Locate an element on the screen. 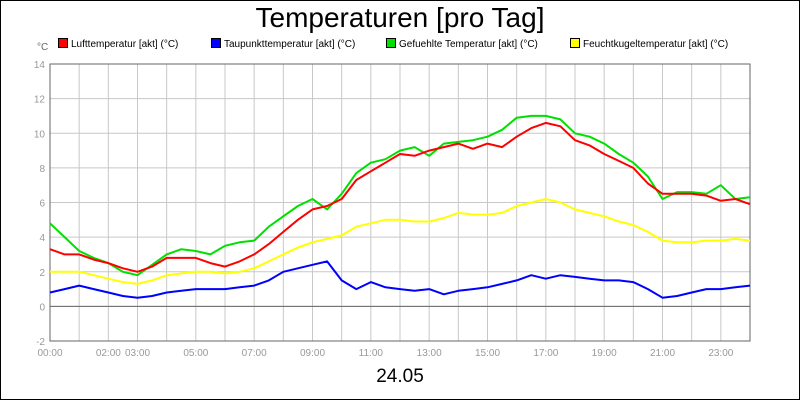 The image size is (800, 400). x-tick-label: 07:00 is located at coordinates (254, 353).